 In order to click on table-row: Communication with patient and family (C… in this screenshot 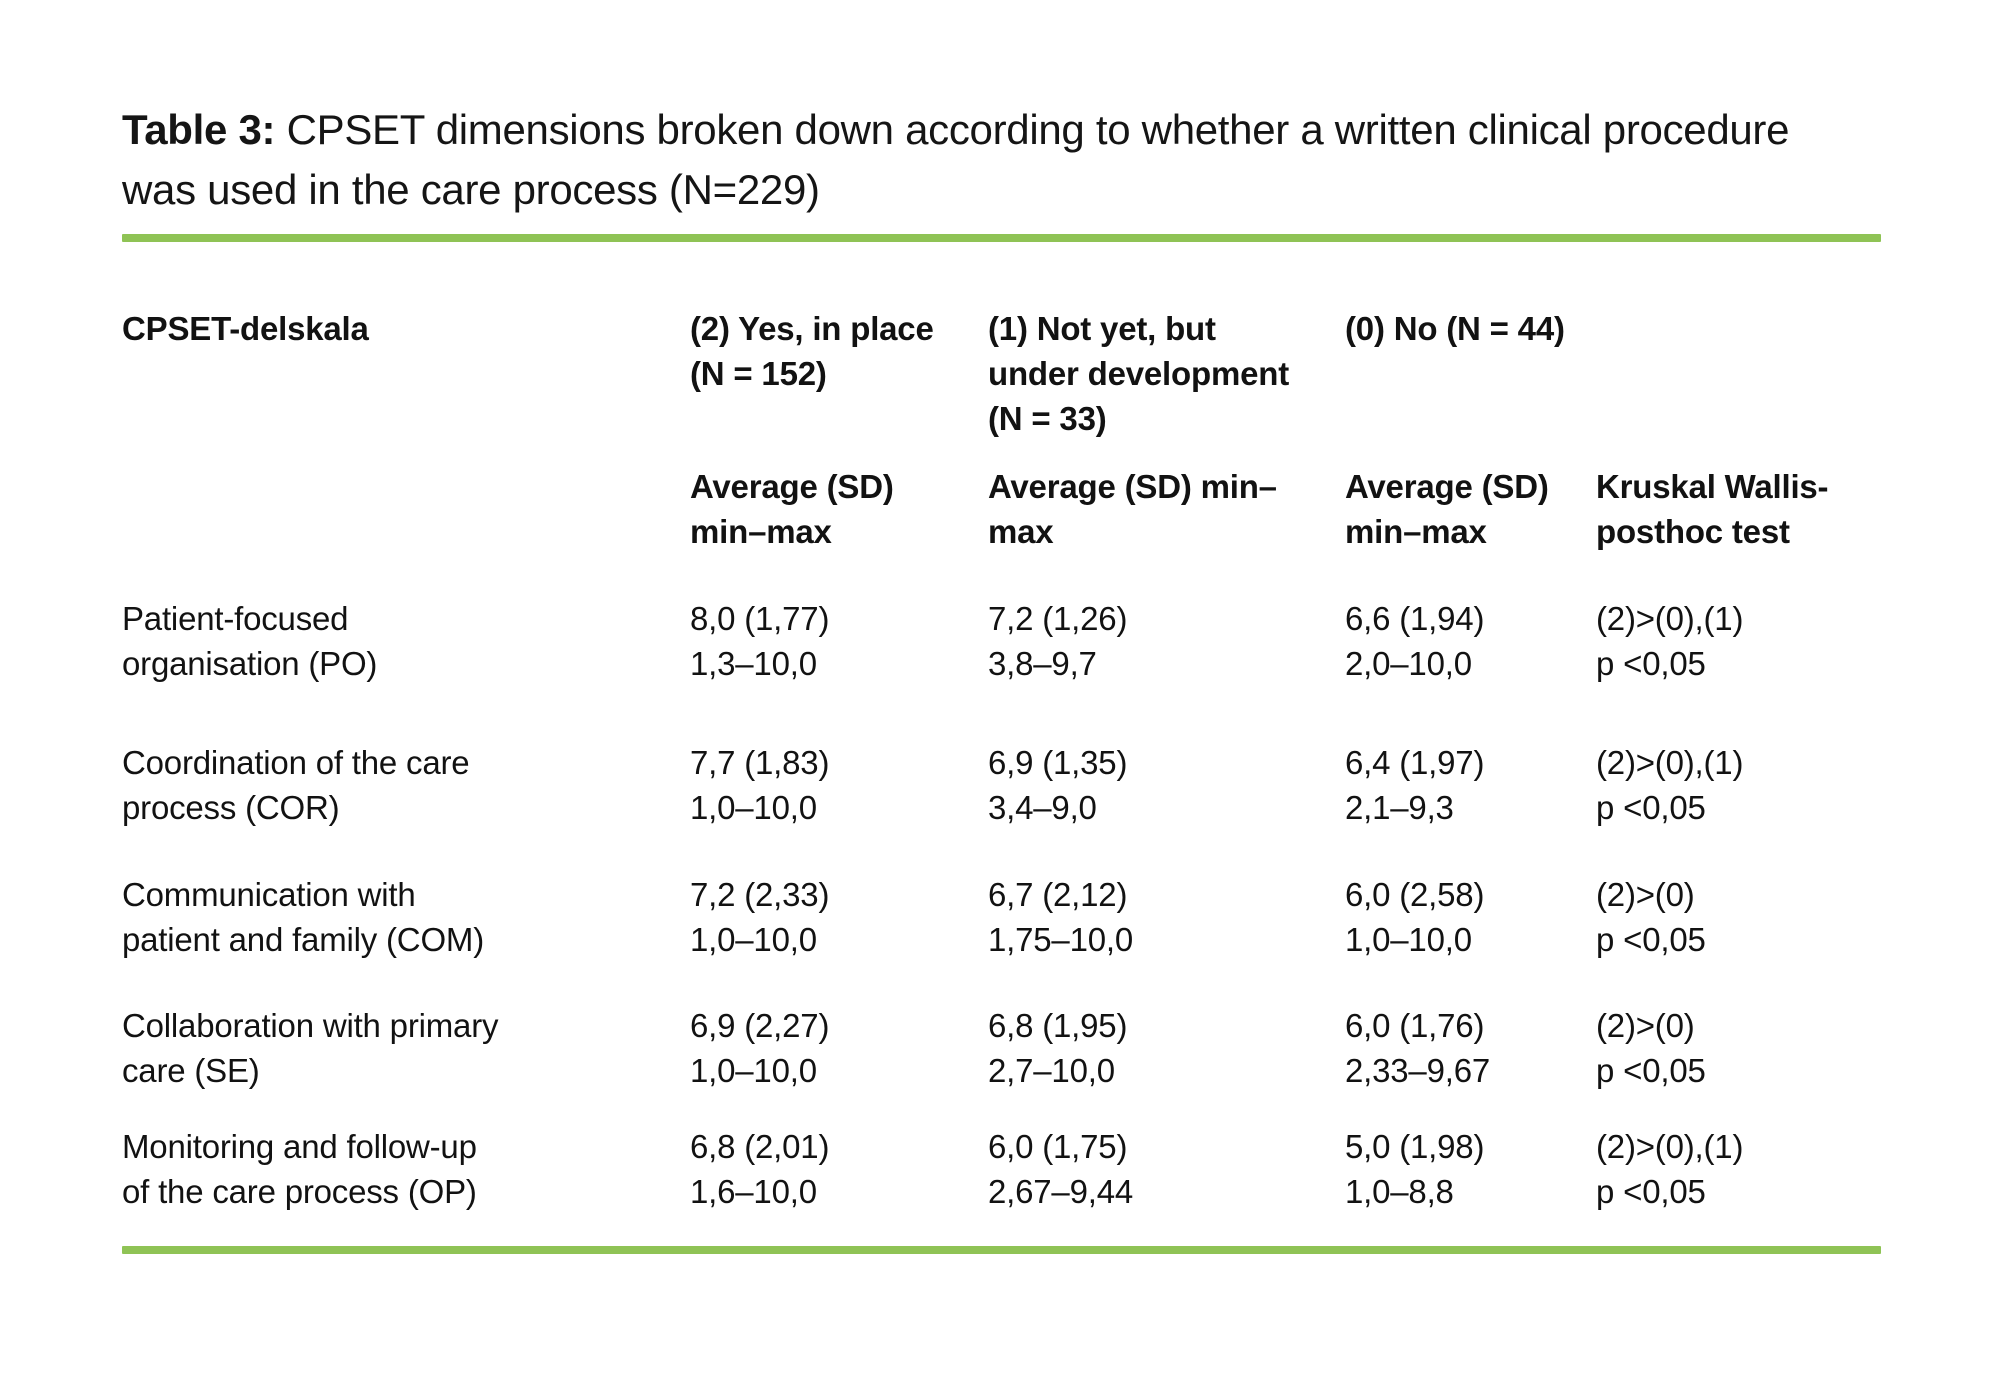, I will do `click(1006, 917)`.